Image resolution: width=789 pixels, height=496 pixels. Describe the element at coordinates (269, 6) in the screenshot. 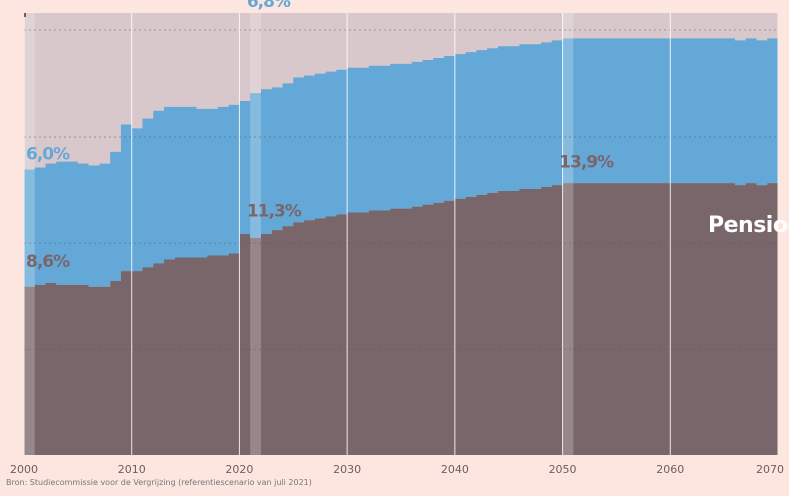

I see `annotation-4: 6,8%` at that location.